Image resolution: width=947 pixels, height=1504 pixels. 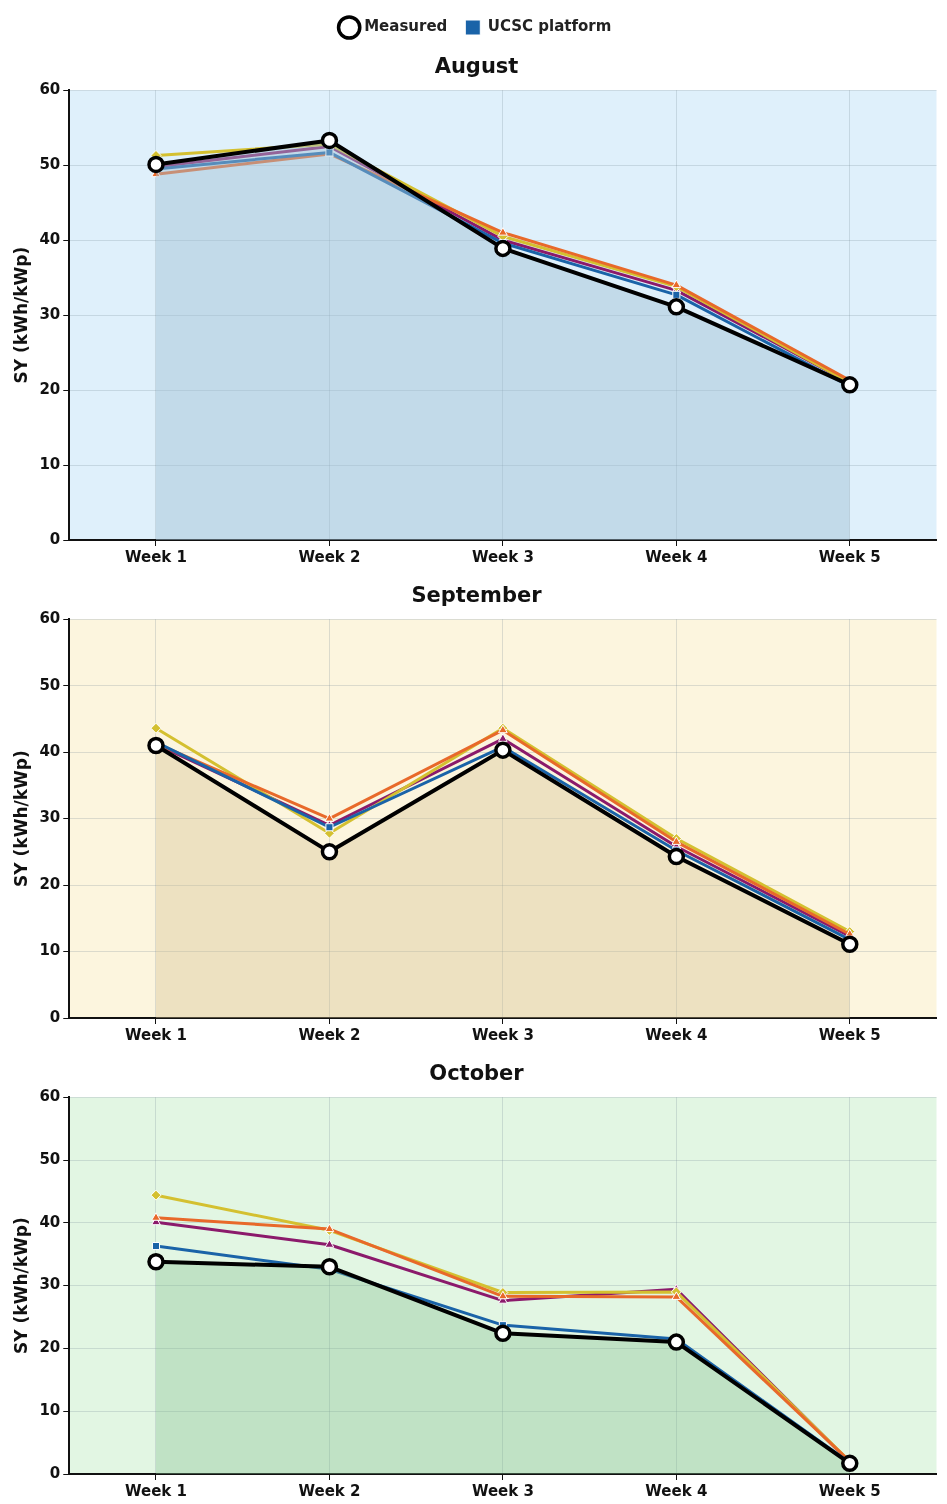 What do you see at coordinates (406, 26) in the screenshot?
I see `legend-label: Measured` at bounding box center [406, 26].